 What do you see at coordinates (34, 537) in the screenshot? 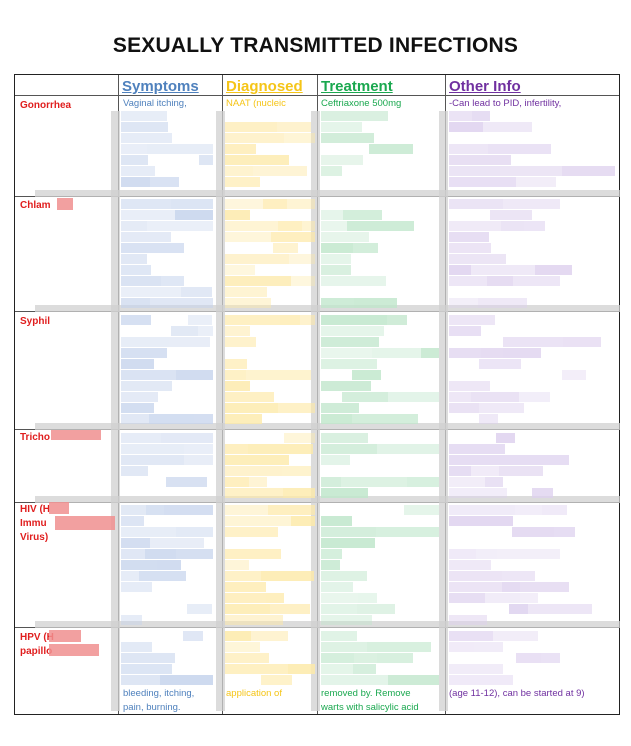
I see `row-label-hiv-3: Virus)` at bounding box center [34, 537].